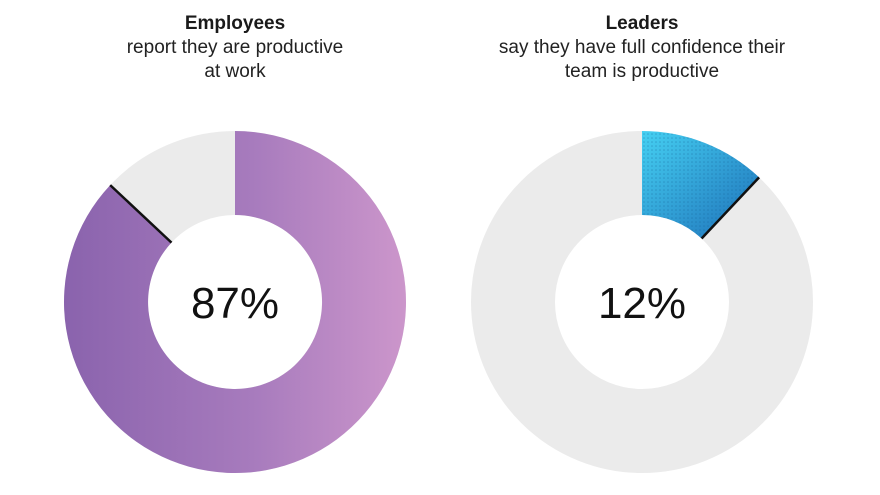 The height and width of the screenshot is (495, 880). Describe the element at coordinates (642, 71) in the screenshot. I see `leaders-subtitle-line2: team is productive` at that location.